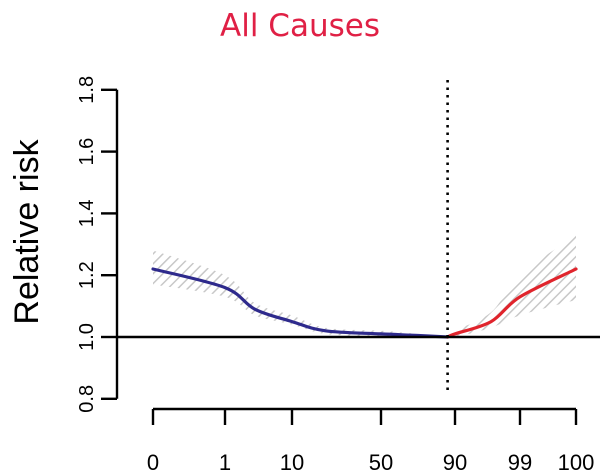  I want to click on x-tick-label: 1, so click(225, 462).